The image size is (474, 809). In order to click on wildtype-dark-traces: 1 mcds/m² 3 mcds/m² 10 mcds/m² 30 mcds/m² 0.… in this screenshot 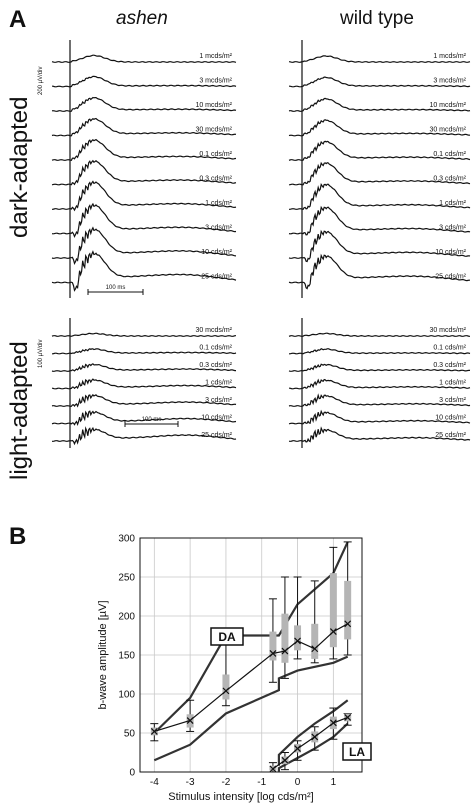, I will do `click(379, 169)`.